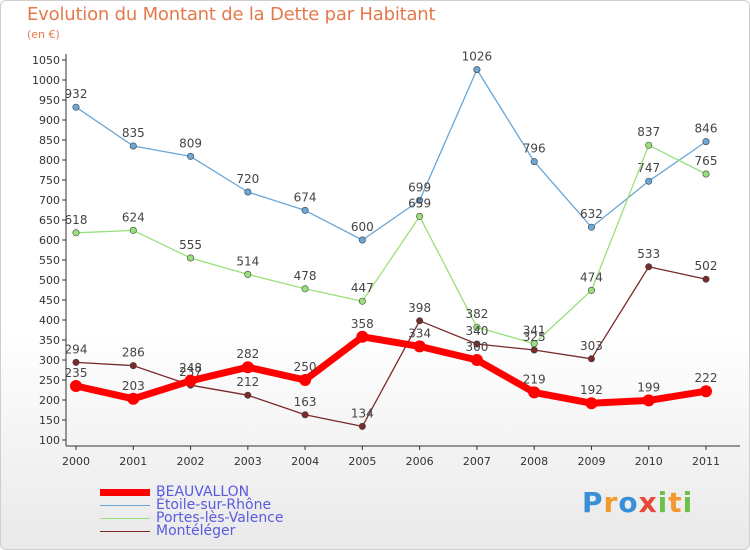 This screenshot has width=750, height=550. I want to click on data-label: 659, so click(419, 203).